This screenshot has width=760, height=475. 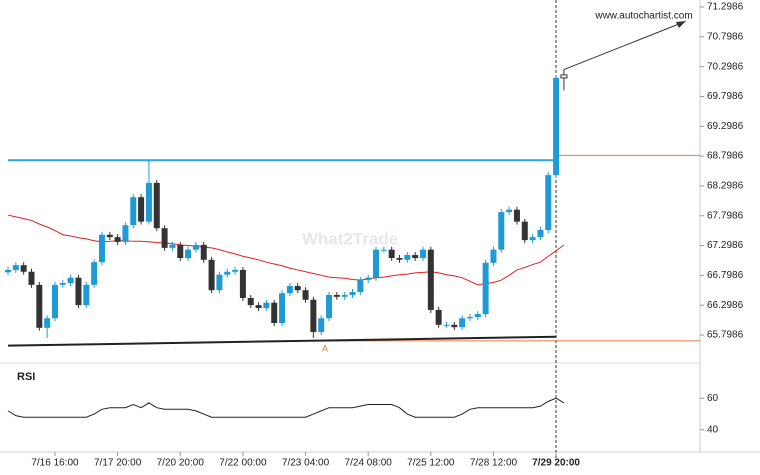 I want to click on y-tick-label: 65.7986, so click(x=725, y=335).